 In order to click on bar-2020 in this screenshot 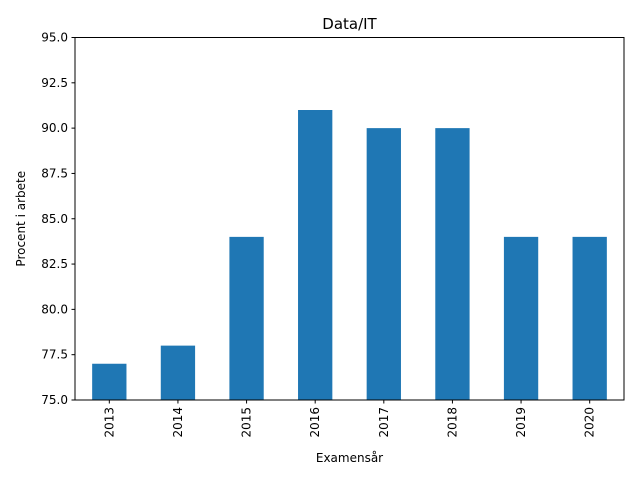, I will do `click(589, 318)`.